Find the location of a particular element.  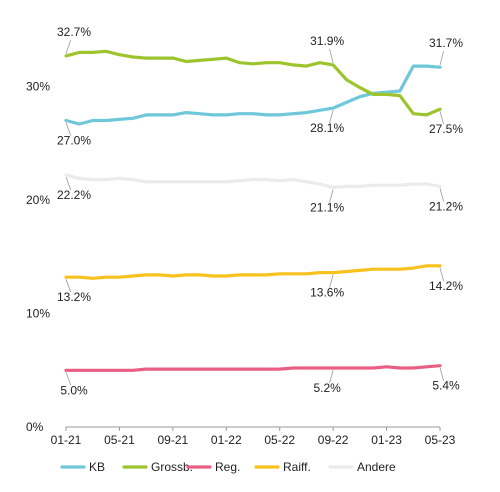

data-label: 31.7% is located at coordinates (446, 43).